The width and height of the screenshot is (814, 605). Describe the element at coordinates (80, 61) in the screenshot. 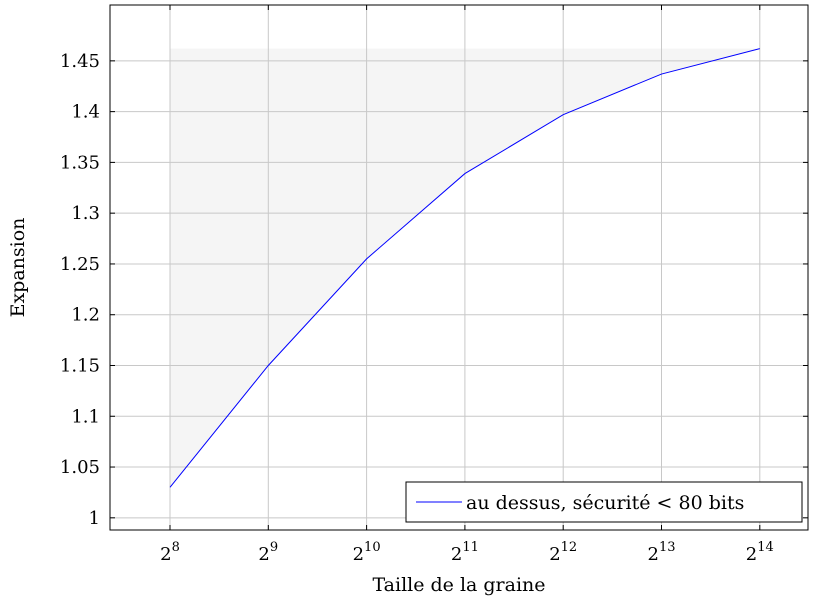

I see `y-tick-label: 1.45` at that location.